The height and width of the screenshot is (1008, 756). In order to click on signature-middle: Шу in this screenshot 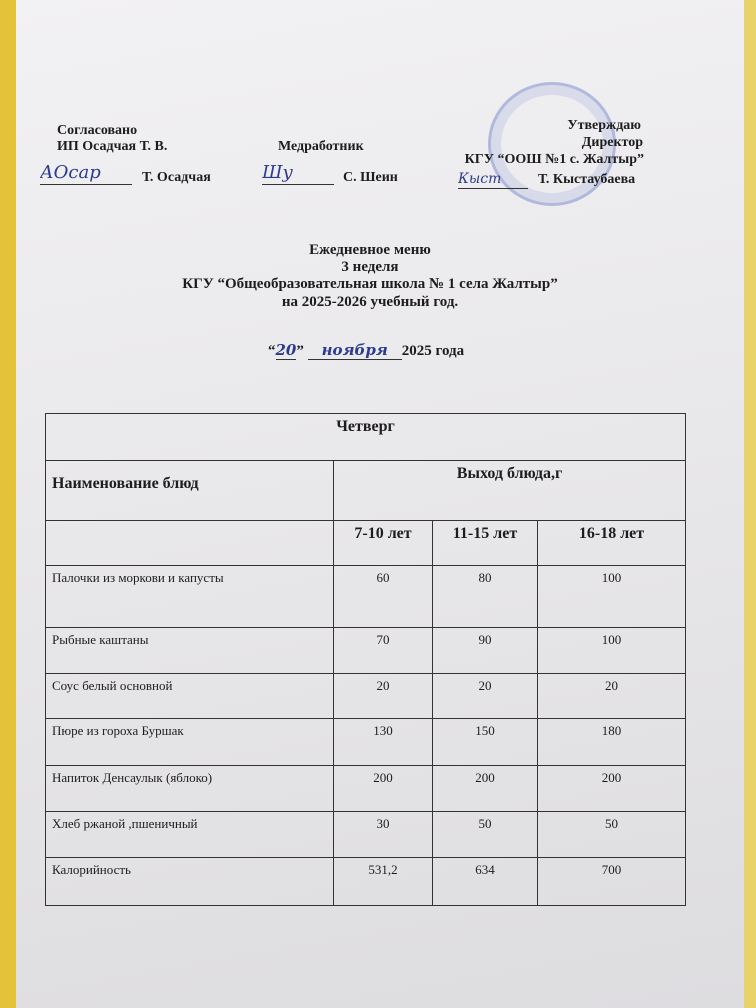, I will do `click(298, 173)`.